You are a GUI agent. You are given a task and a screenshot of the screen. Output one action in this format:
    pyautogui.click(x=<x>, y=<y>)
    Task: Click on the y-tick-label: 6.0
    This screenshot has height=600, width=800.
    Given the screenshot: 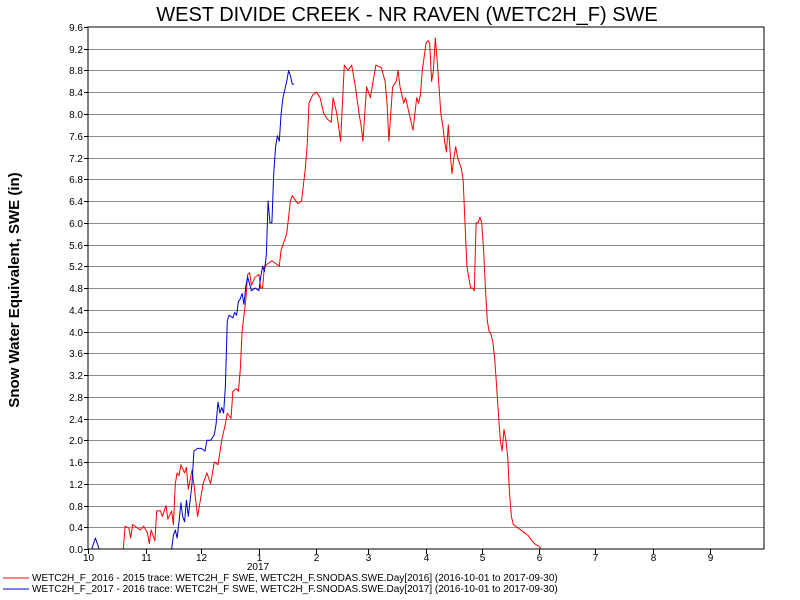 What is the action you would take?
    pyautogui.click(x=76, y=224)
    